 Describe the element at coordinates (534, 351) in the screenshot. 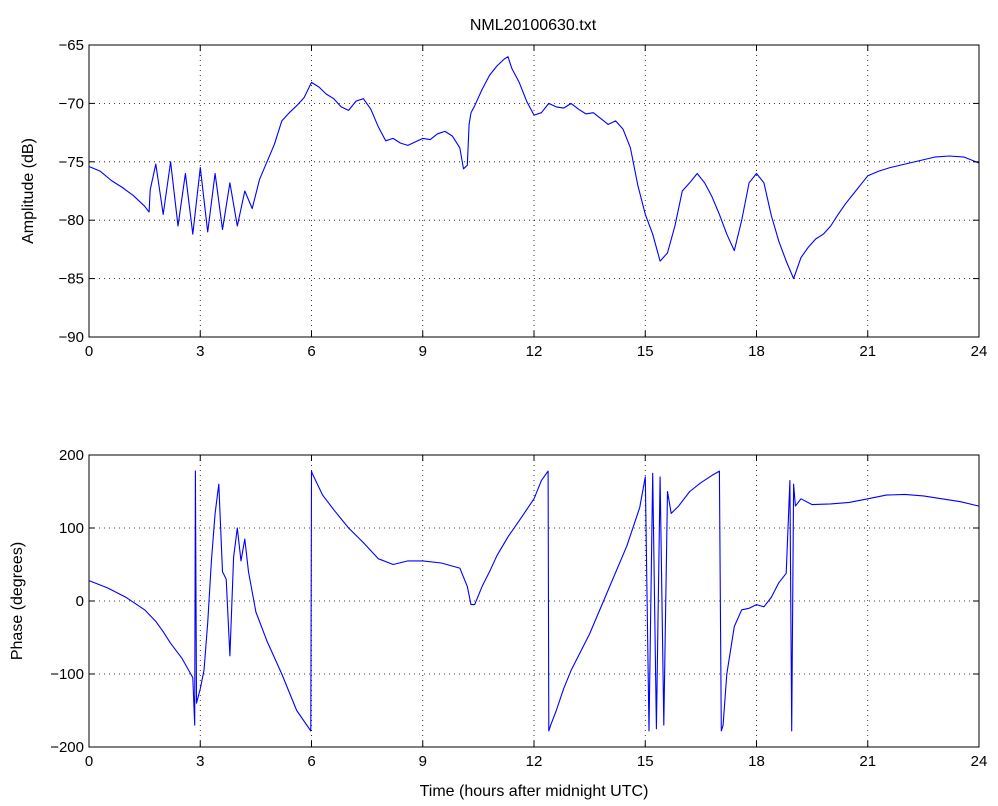

I see `amplitude-x-tick-label: 12` at that location.